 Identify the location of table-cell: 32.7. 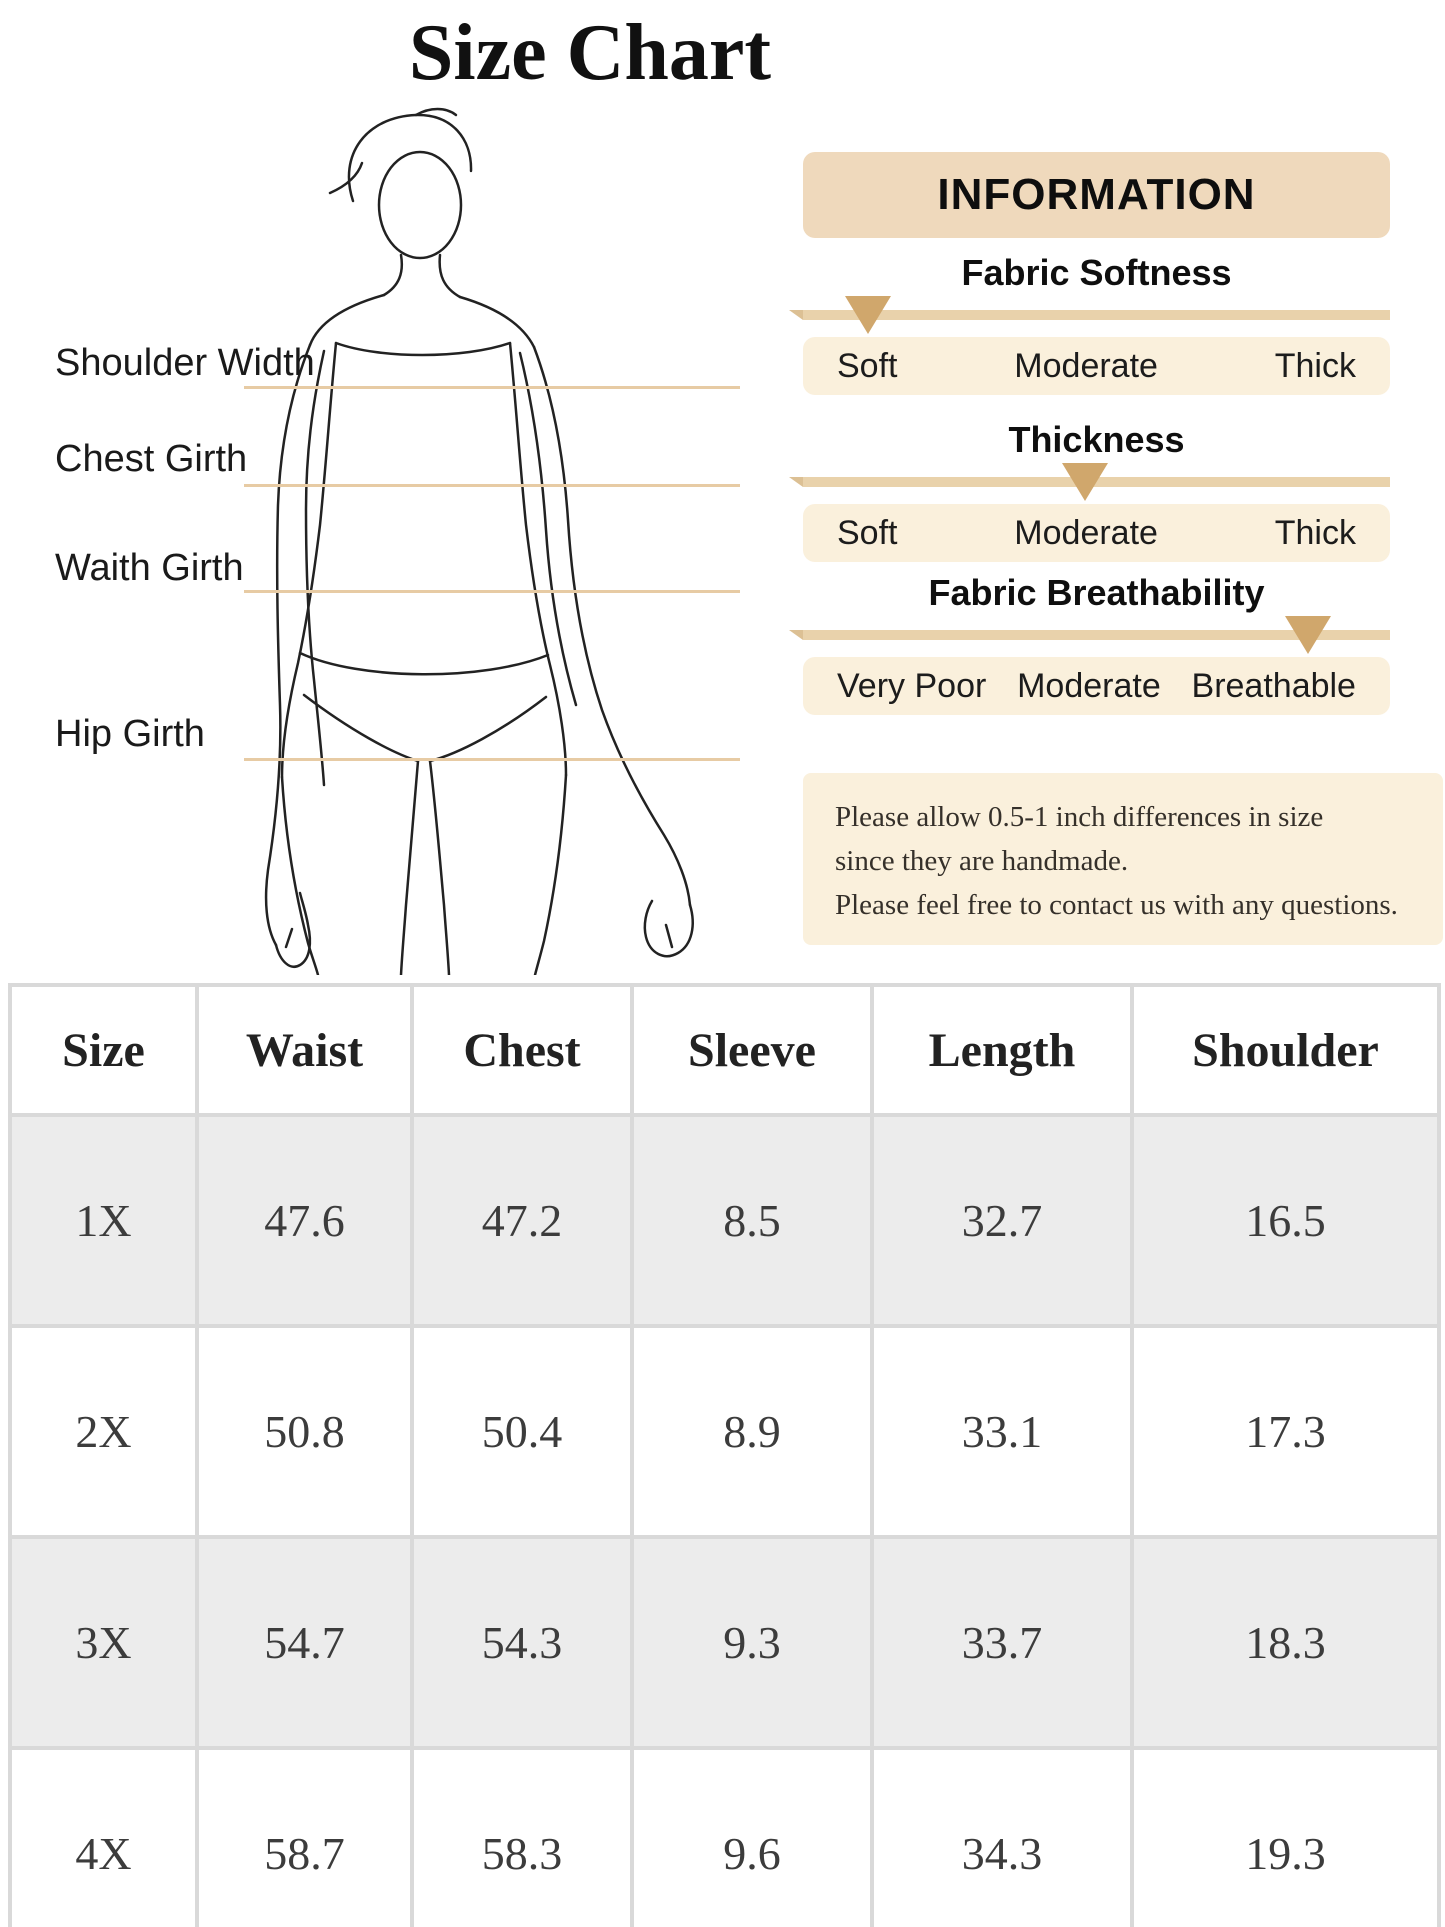
(1002, 1220).